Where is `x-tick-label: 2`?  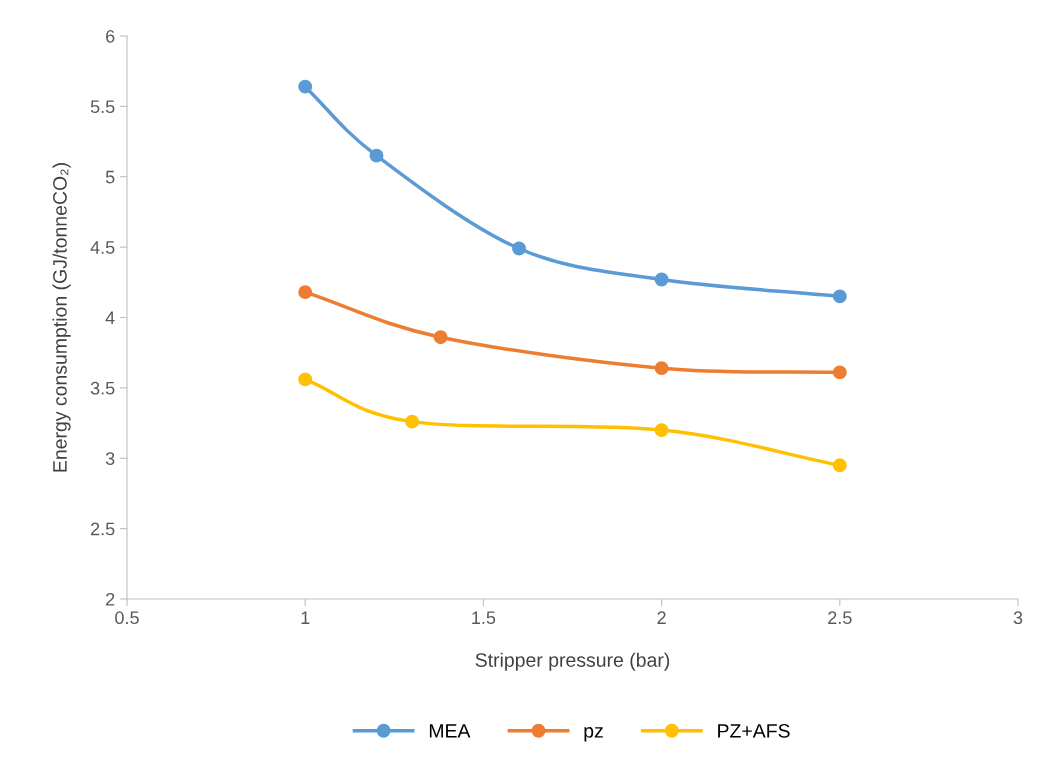
x-tick-label: 2 is located at coordinates (661, 617).